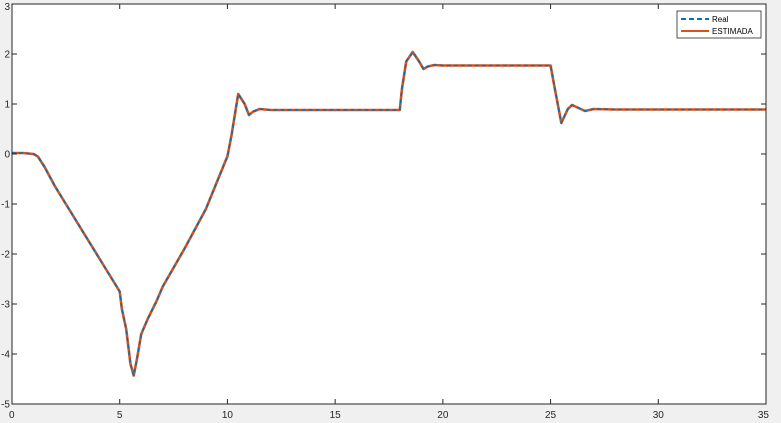 Image resolution: width=781 pixels, height=423 pixels. What do you see at coordinates (120, 415) in the screenshot?
I see `x-tick-label: 5` at bounding box center [120, 415].